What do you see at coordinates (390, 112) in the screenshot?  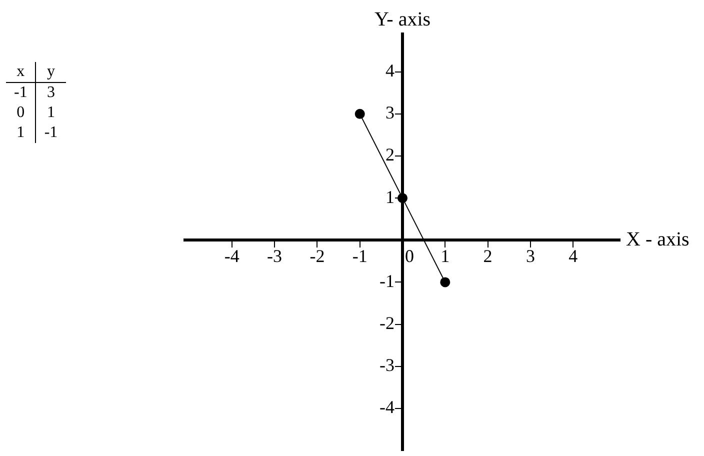 I see `y-tick-label: 3` at bounding box center [390, 112].